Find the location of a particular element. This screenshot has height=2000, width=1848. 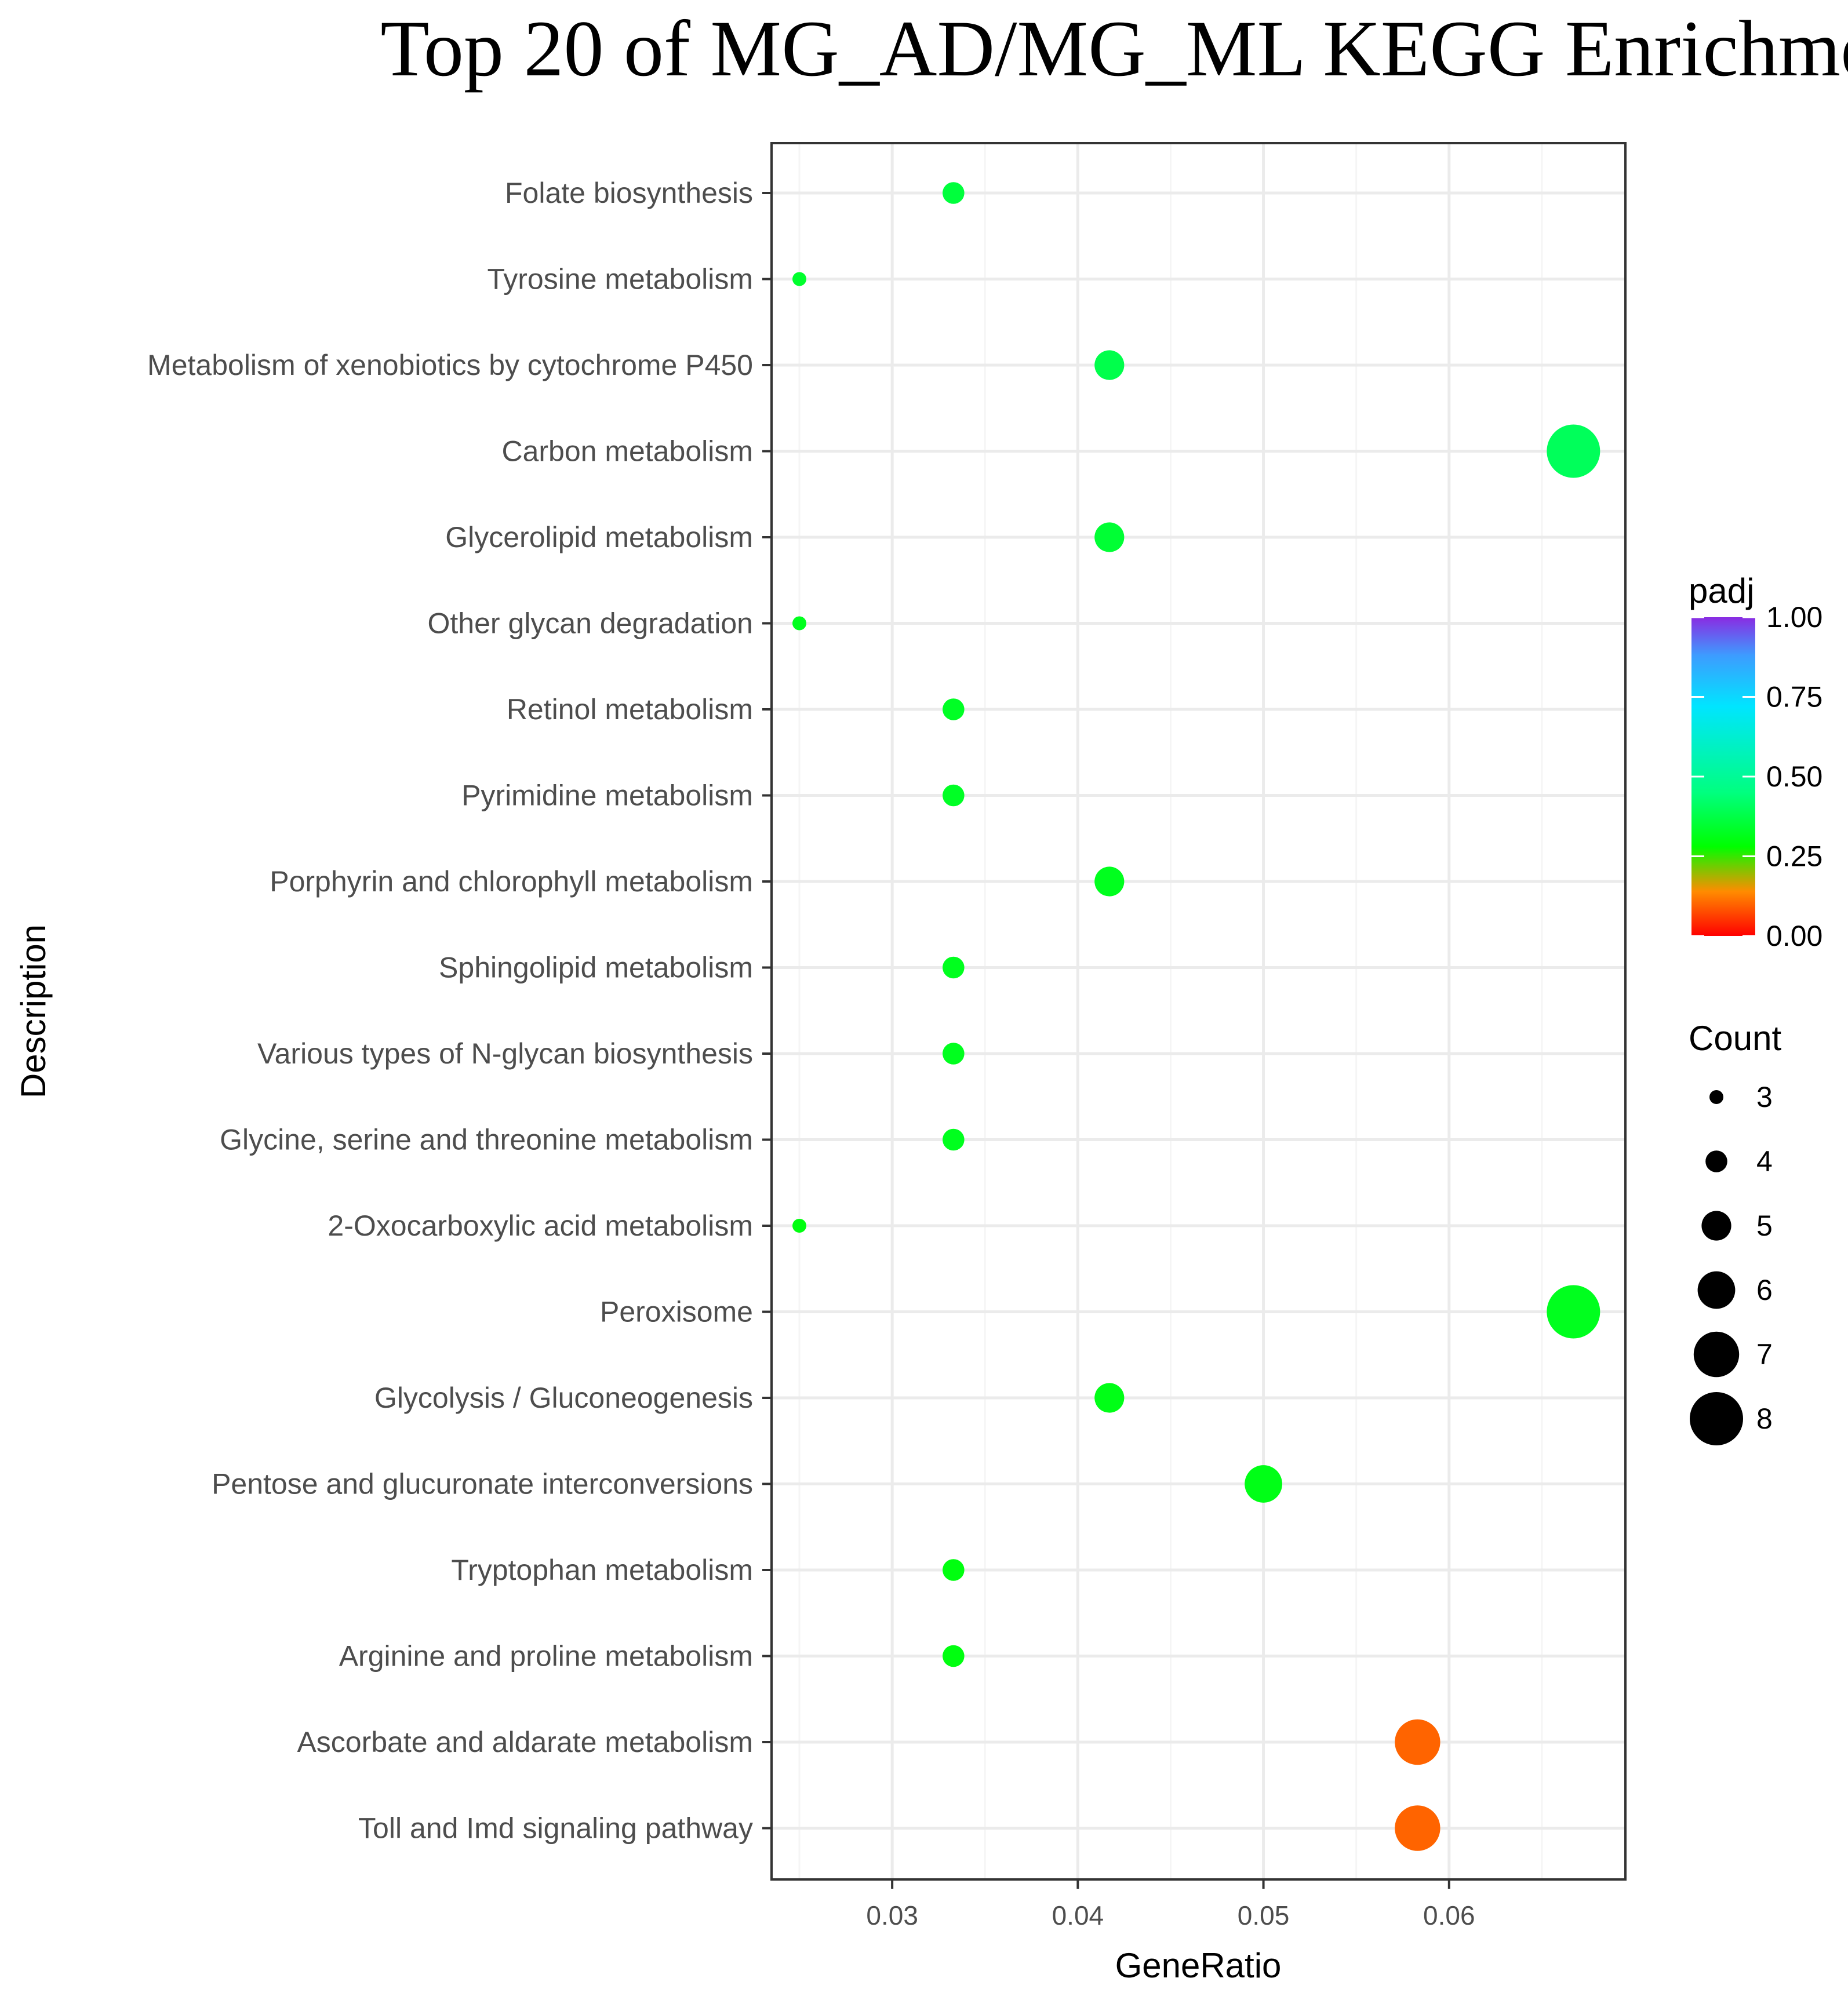

y-tick-label: Arginine and proline metabolism is located at coordinates (546, 1657).